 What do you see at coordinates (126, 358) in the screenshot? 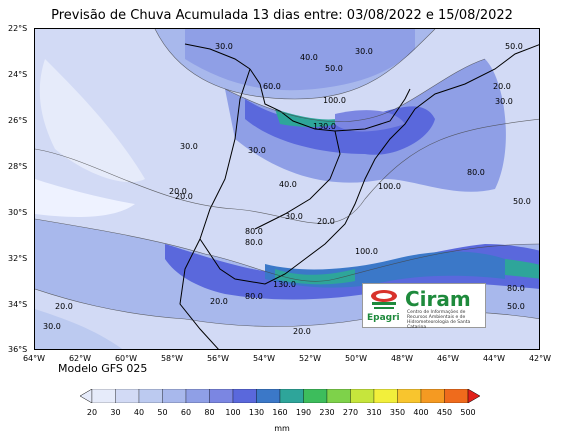
I see `lon-tick: 60°W` at bounding box center [126, 358].